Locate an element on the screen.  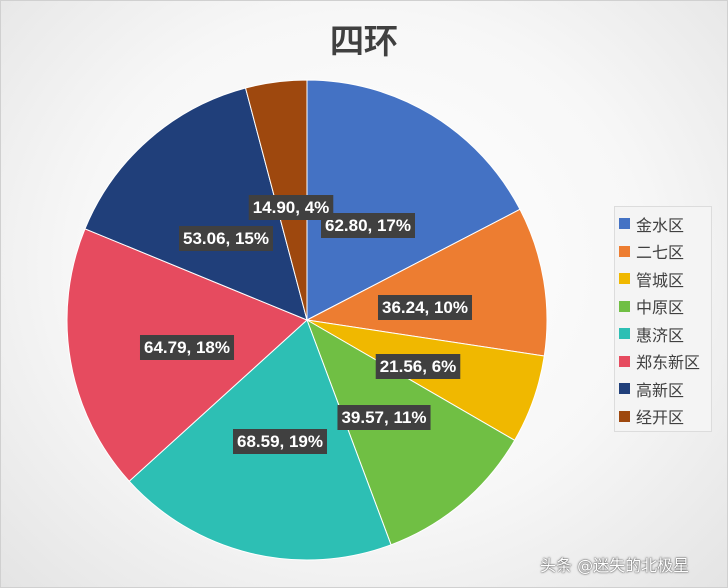
watermark-text: 头条 @迷失的北极星 is located at coordinates (615, 565).